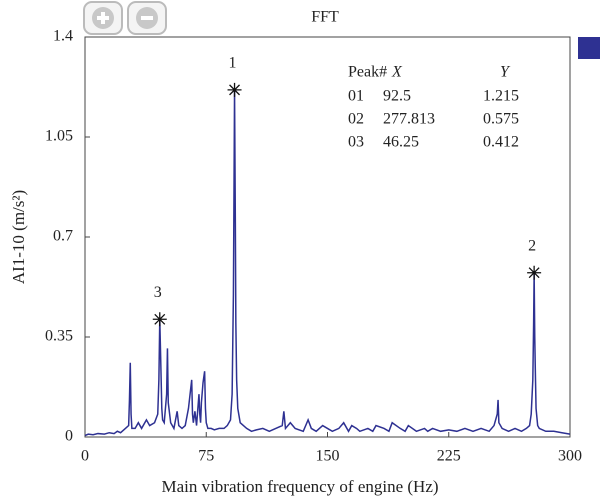 The width and height of the screenshot is (600, 500). Describe the element at coordinates (328, 456) in the screenshot. I see `x-tick-label: 150` at that location.